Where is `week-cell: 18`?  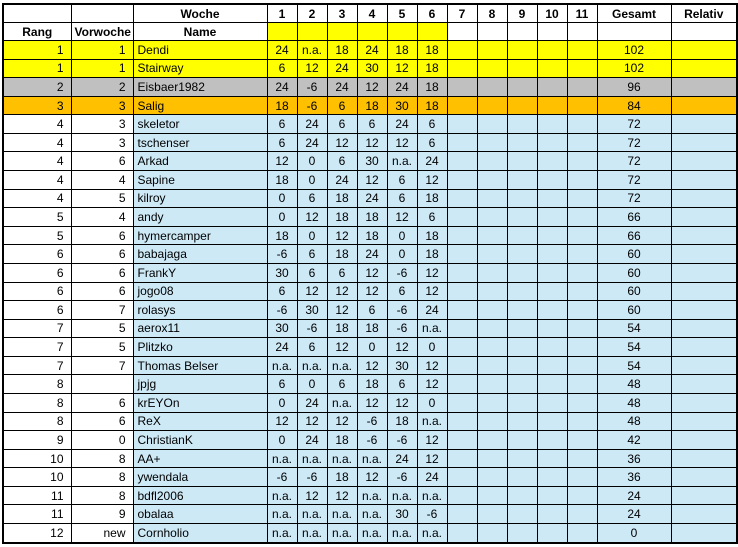 week-cell: 18 is located at coordinates (282, 180).